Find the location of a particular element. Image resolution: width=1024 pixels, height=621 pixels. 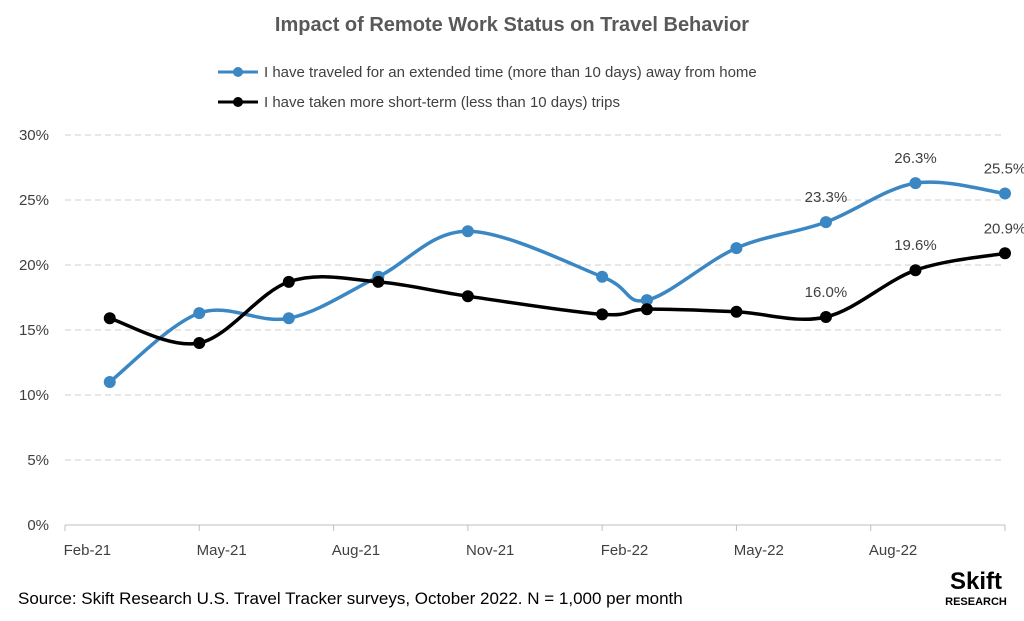

logo-wordmark: Skift is located at coordinates (976, 581).